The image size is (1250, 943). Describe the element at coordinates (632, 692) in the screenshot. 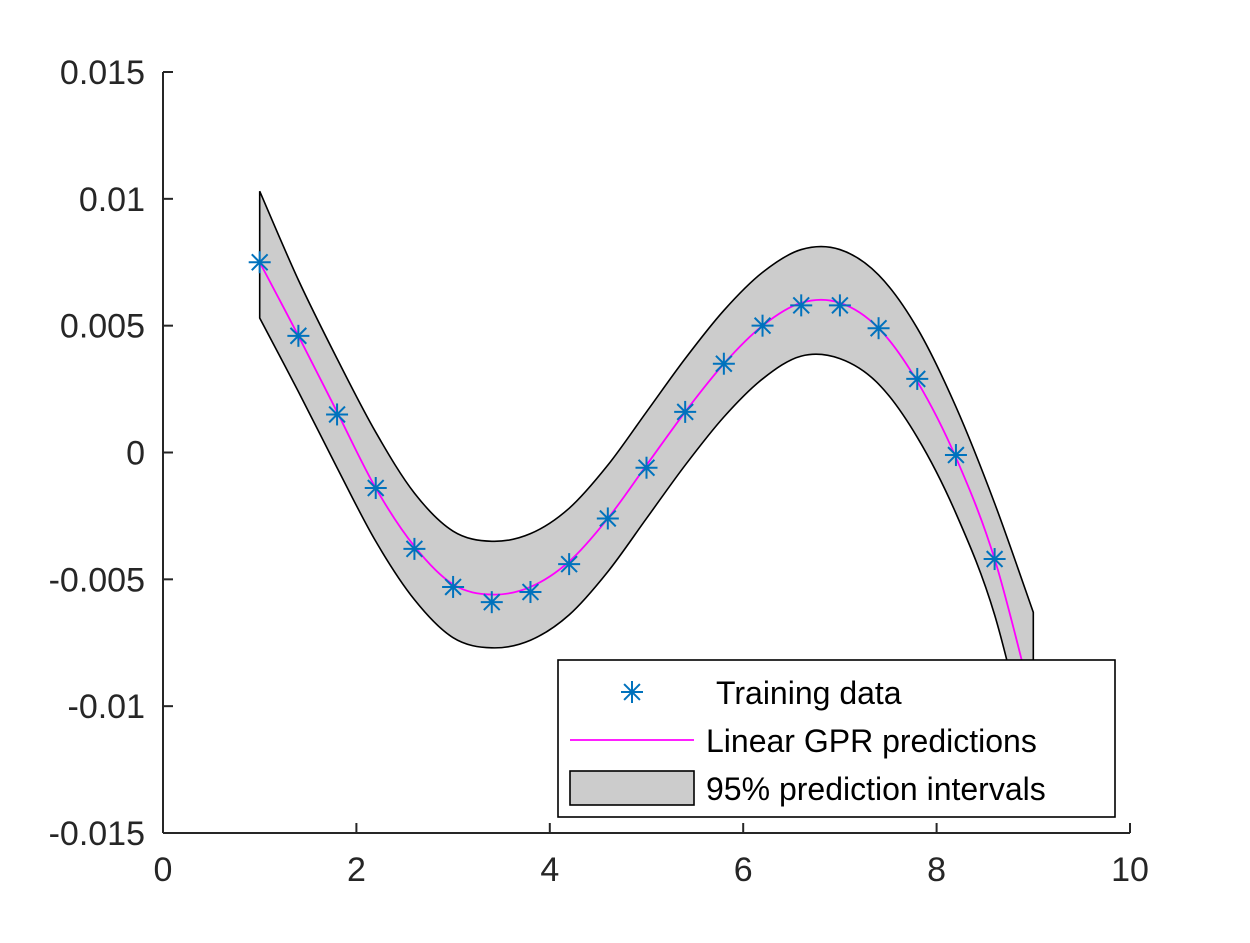

I see `legend-marker-training` at that location.